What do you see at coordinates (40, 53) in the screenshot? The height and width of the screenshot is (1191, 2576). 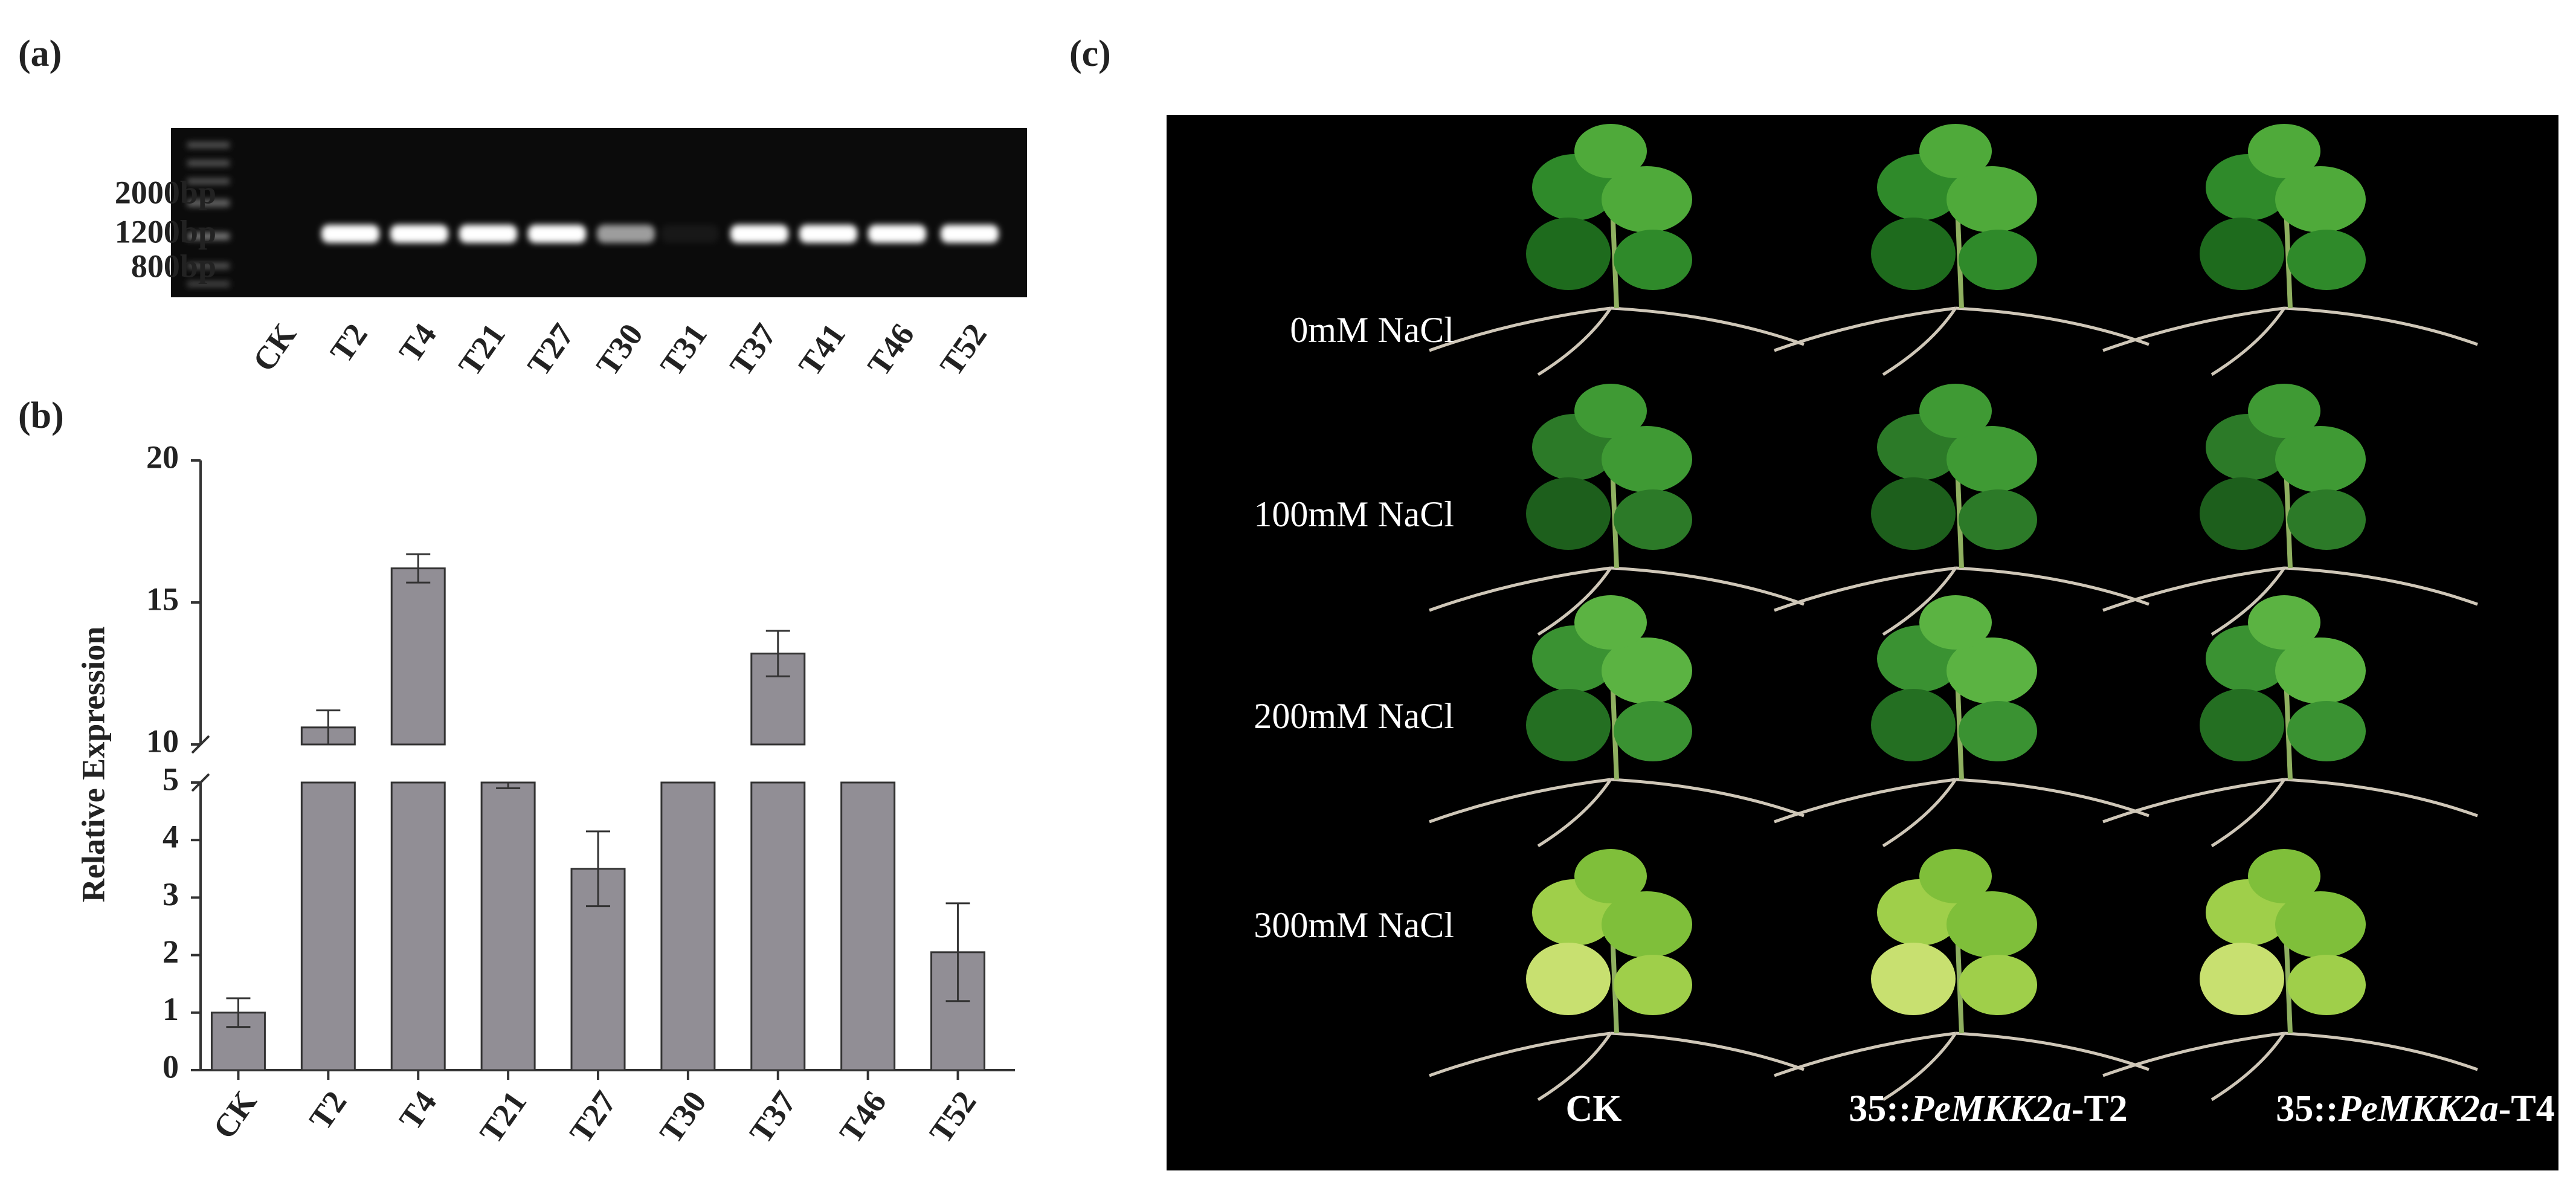 I see `panel-label: (a)` at bounding box center [40, 53].